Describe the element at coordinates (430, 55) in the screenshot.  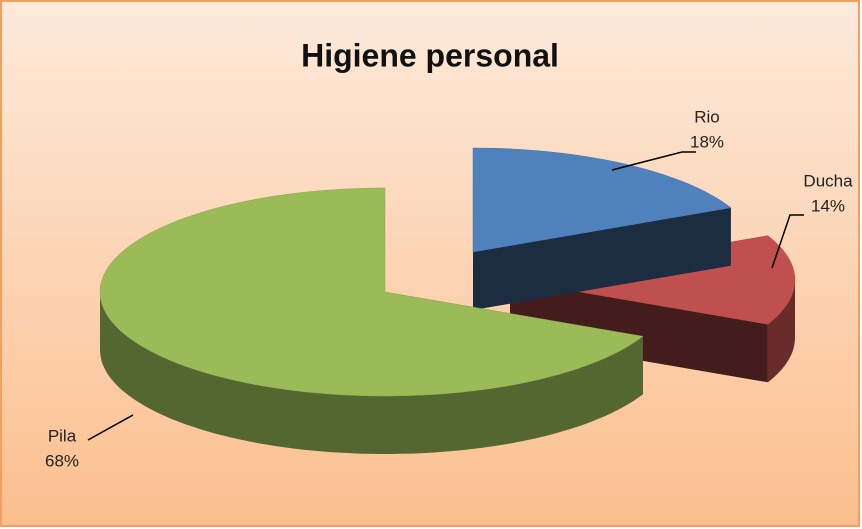
I see `chart-title: Higiene personal` at that location.